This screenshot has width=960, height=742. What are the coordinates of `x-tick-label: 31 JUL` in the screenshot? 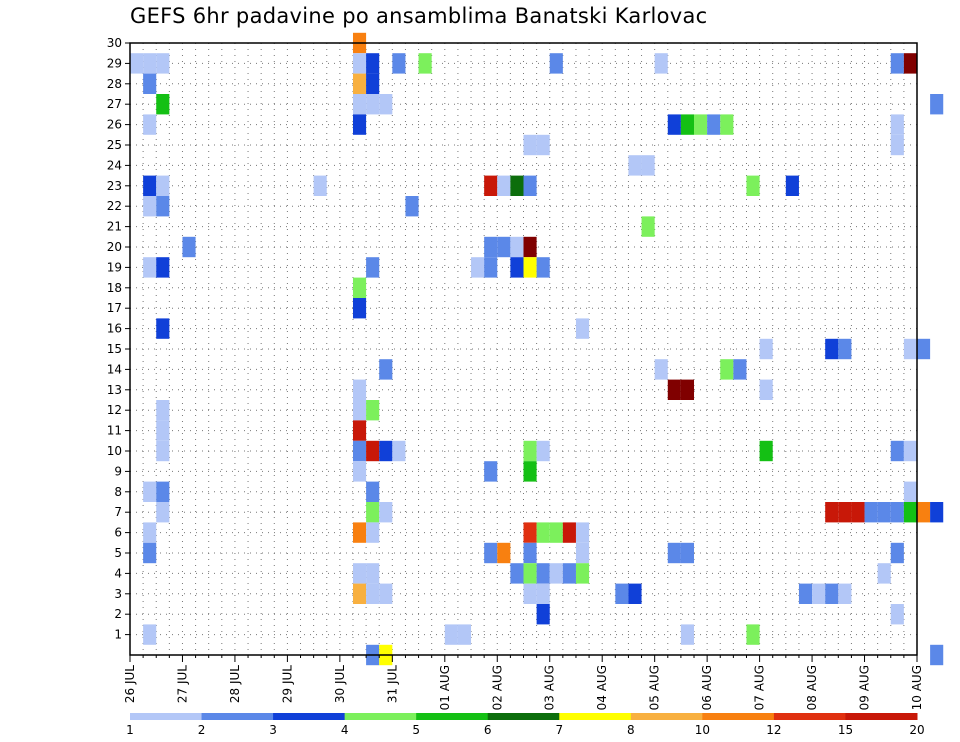 It's located at (392, 684).